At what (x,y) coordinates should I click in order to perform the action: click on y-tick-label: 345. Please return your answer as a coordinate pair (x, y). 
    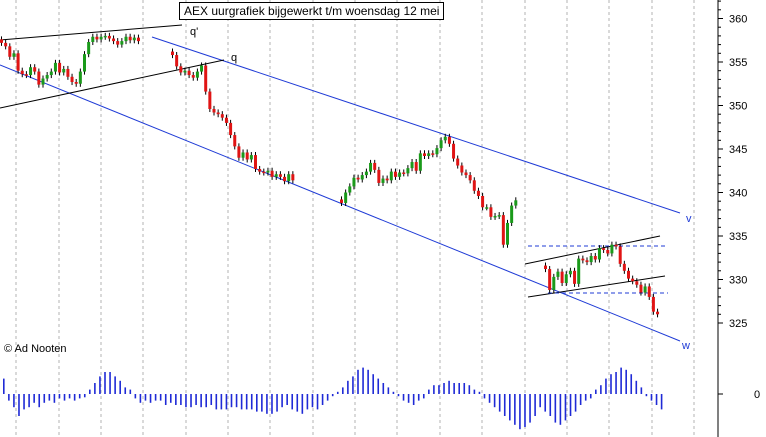
    Looking at the image, I should click on (738, 150).